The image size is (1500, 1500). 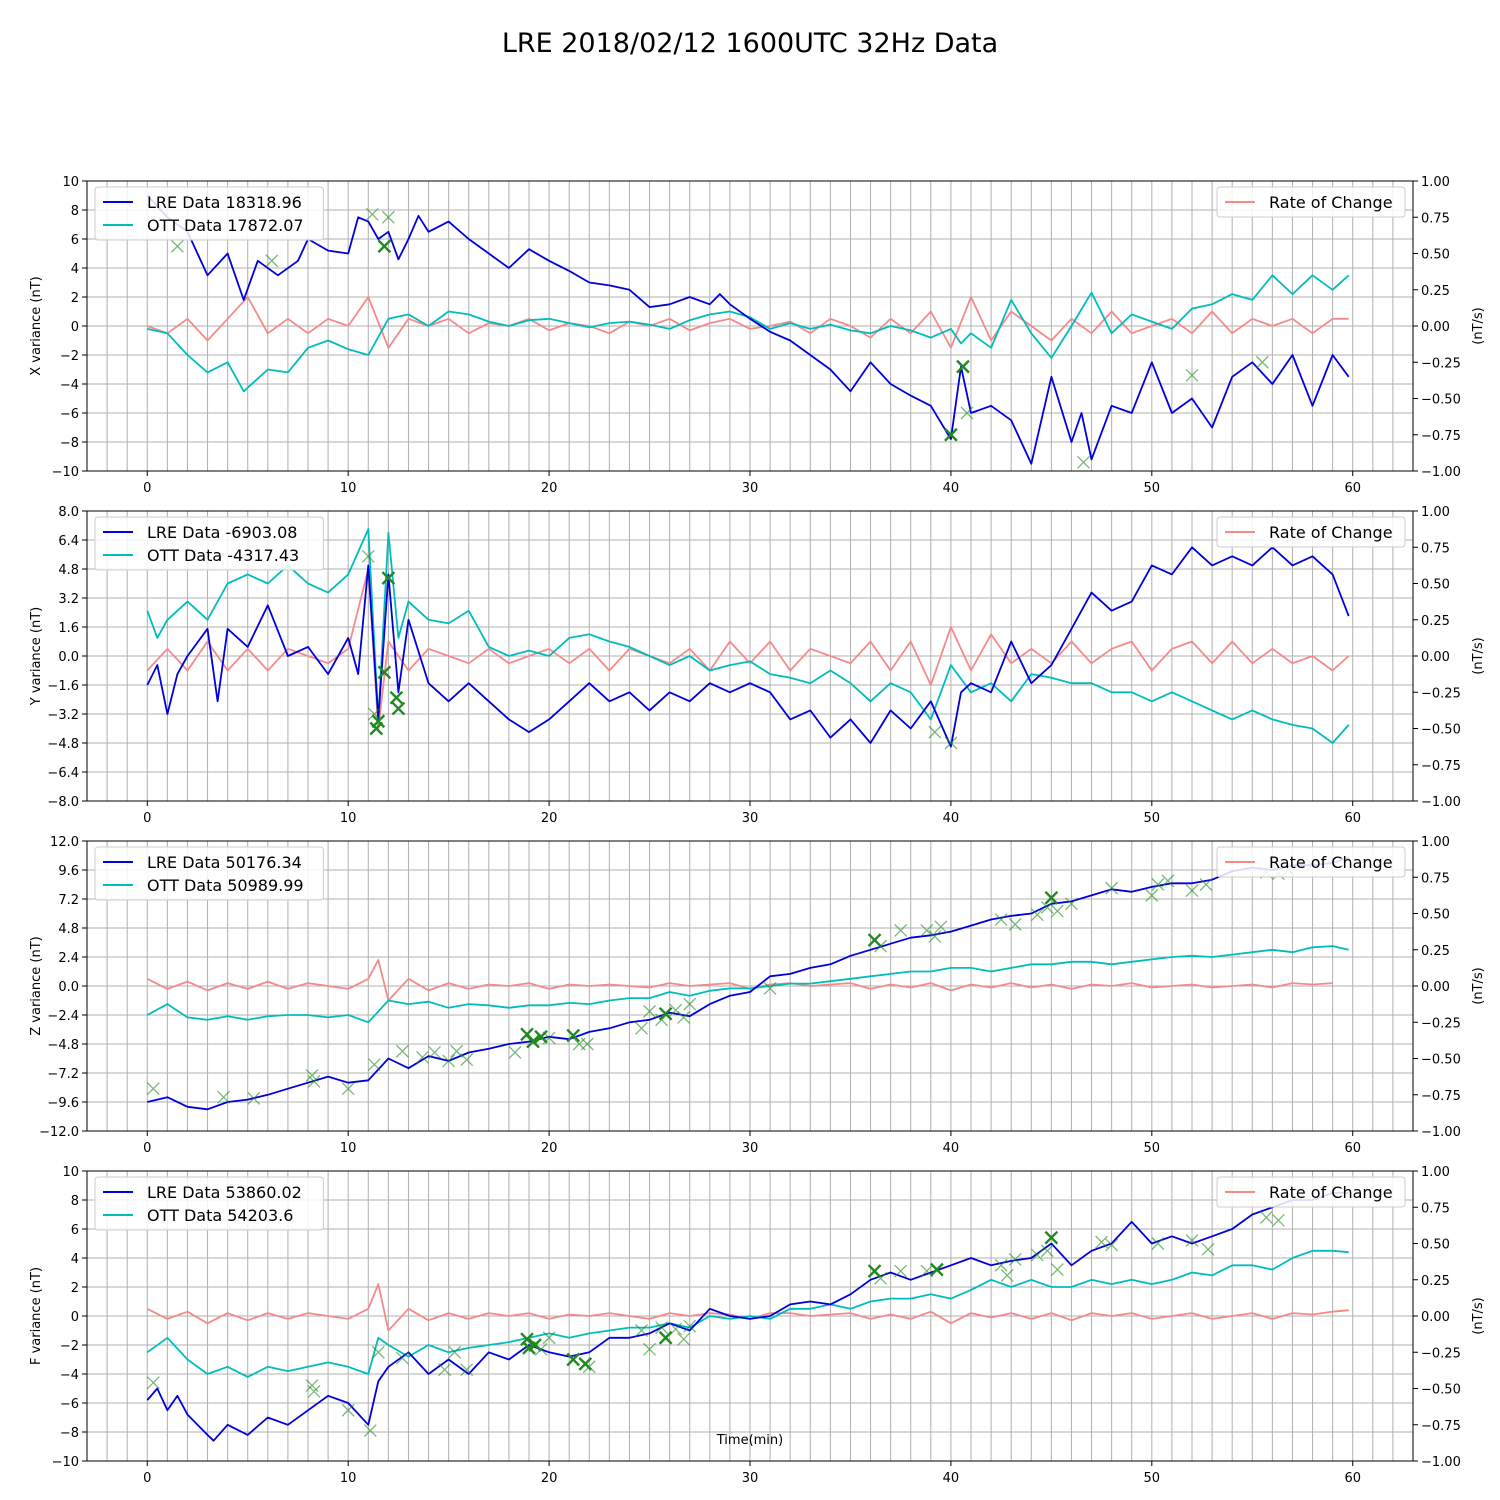 I want to click on y-tick-label: −8, so click(x=69, y=443).